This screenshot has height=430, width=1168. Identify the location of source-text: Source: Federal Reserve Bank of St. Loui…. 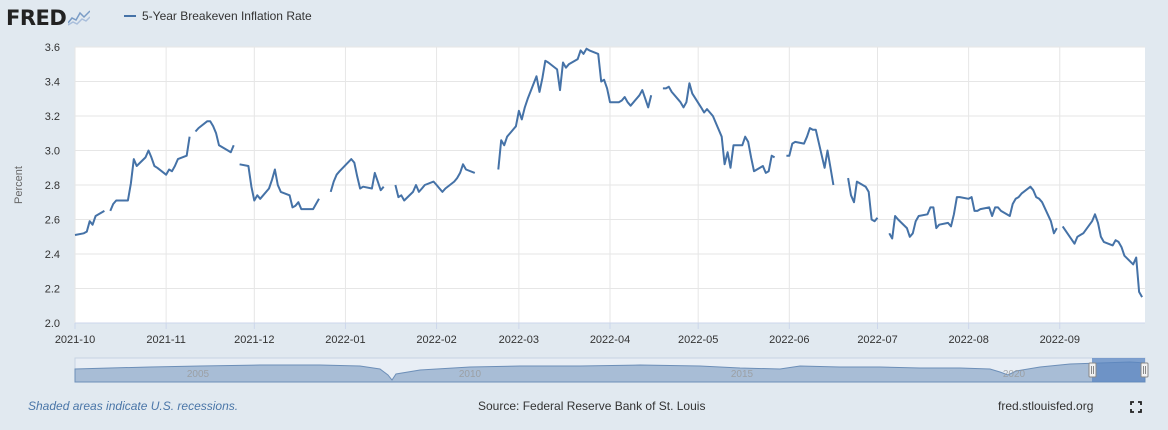
(592, 406).